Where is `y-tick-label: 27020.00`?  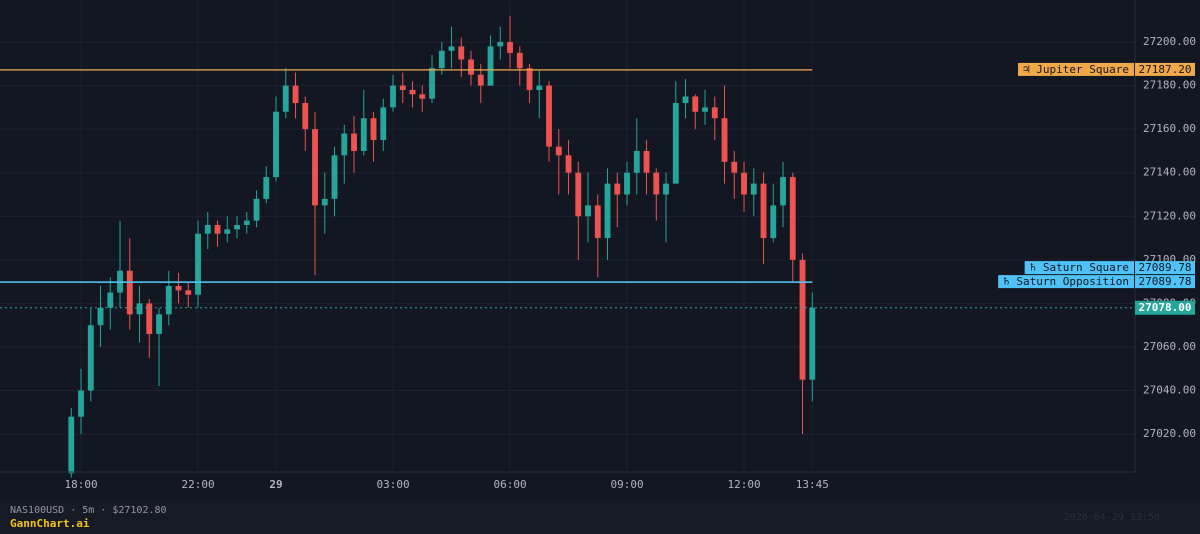
y-tick-label: 27020.00 is located at coordinates (1169, 433).